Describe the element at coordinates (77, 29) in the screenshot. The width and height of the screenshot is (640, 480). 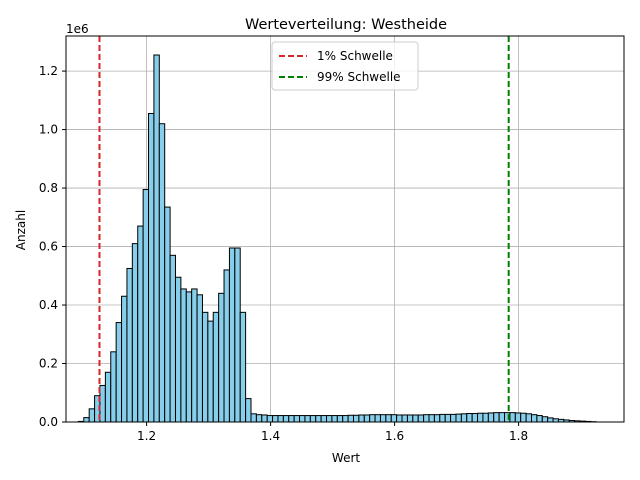
I see `y-offset-label: 1e6` at that location.